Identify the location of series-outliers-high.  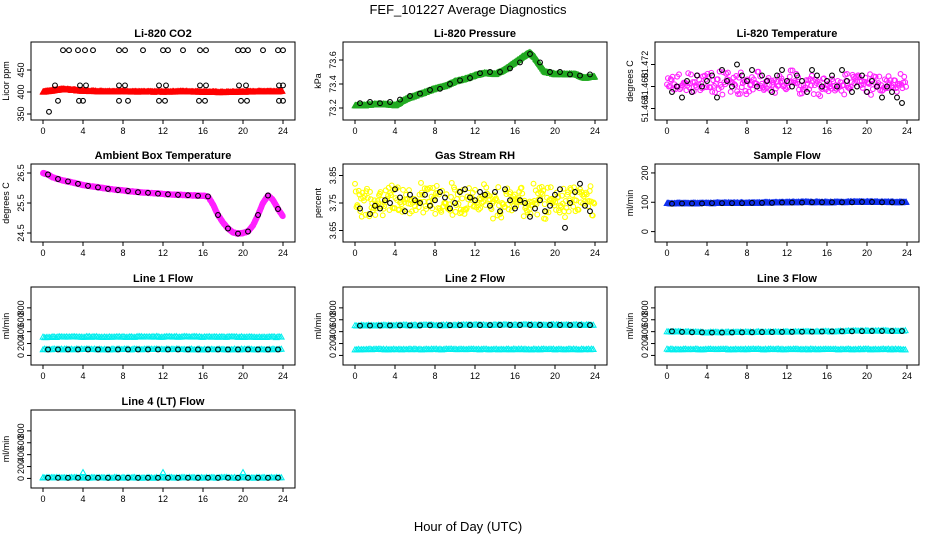
(173, 50).